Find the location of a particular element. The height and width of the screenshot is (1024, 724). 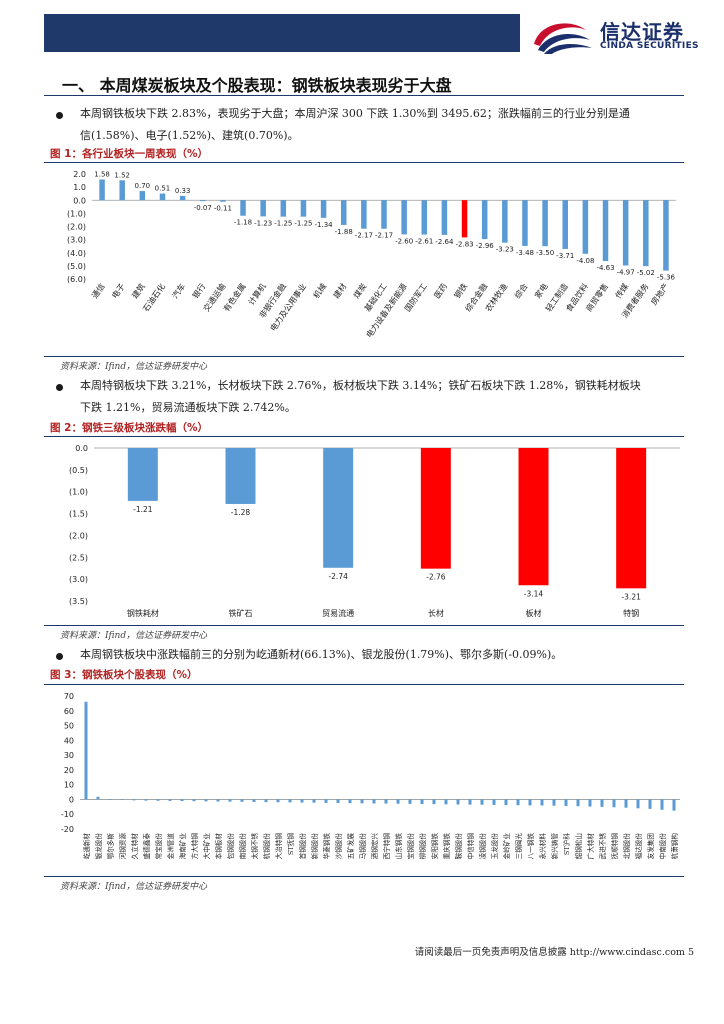

x-tick-label: 杭萧钢构 is located at coordinates (674, 846).